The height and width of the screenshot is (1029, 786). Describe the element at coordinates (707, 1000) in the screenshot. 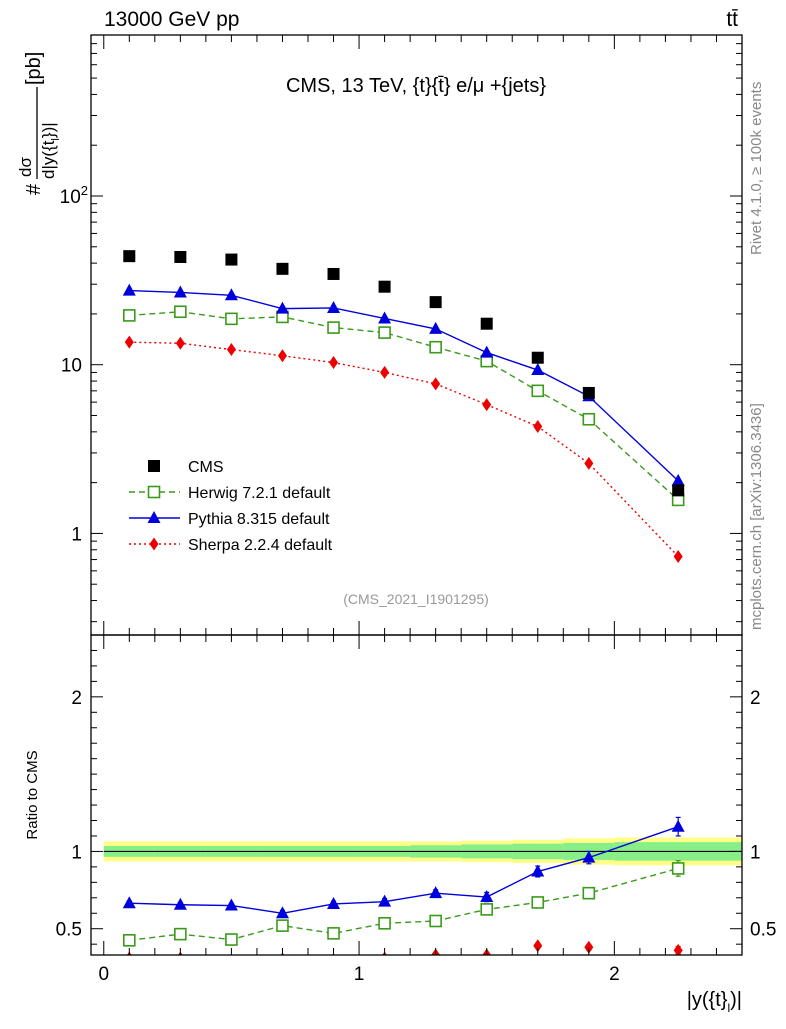

I see `x-label-main: |y({t}` at that location.